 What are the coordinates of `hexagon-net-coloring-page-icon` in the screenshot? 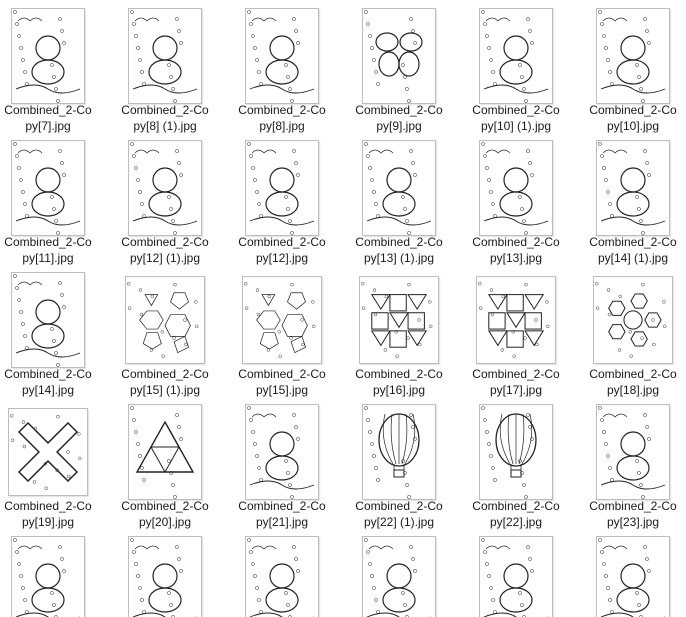 It's located at (633, 320).